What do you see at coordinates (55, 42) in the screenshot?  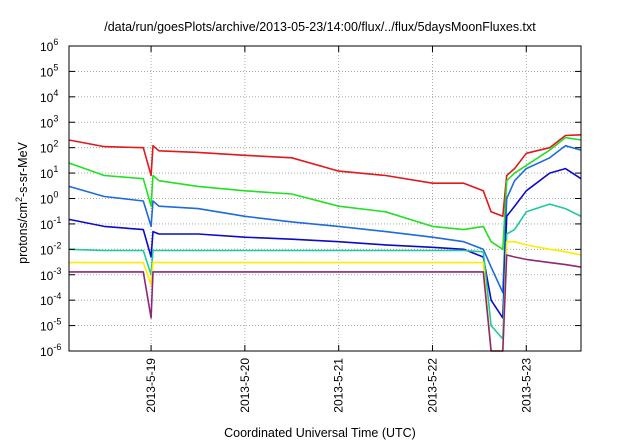 I see `y-tick-label-exponent: 6` at bounding box center [55, 42].